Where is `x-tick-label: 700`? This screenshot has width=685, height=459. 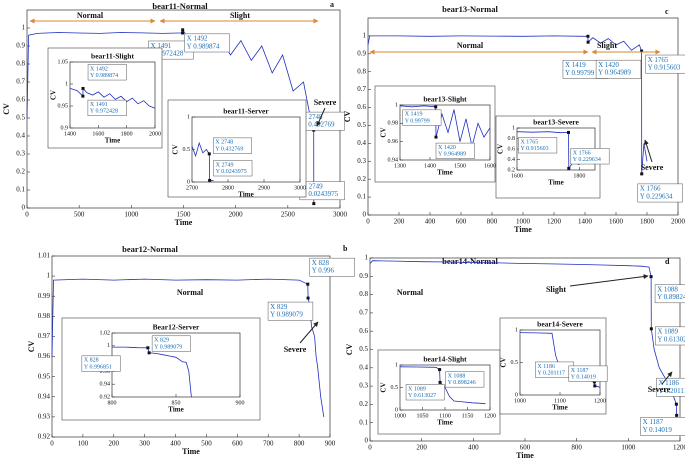
x-tick-label: 700 is located at coordinates (268, 444).